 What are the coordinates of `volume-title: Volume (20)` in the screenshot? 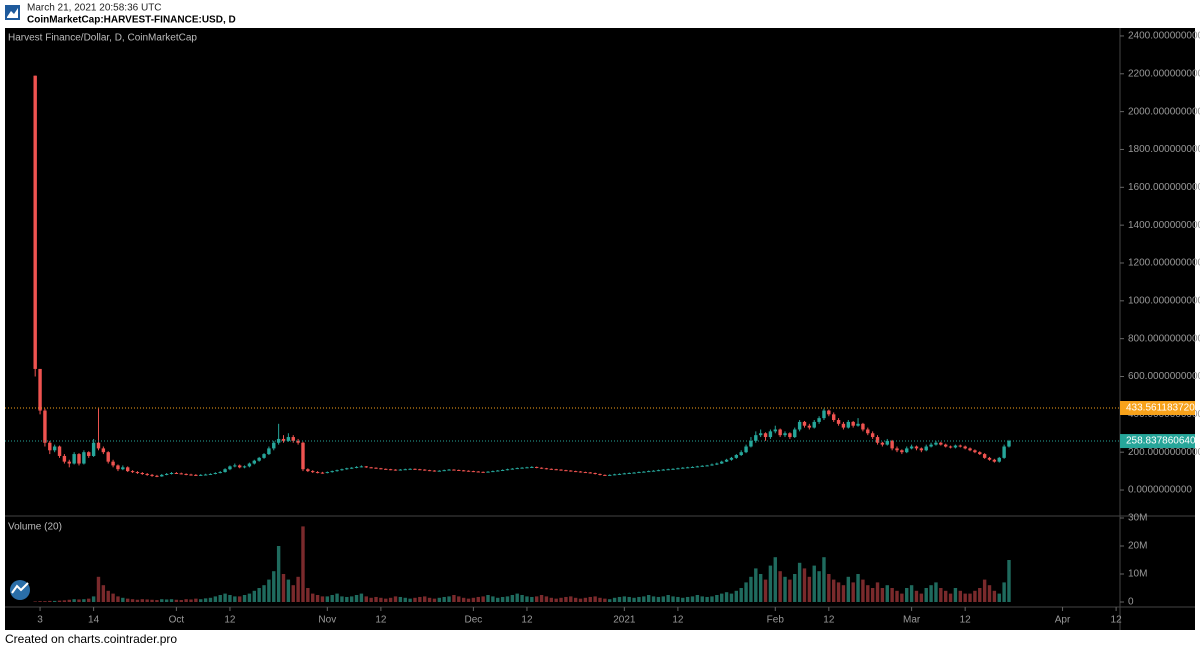 It's located at (35, 527).